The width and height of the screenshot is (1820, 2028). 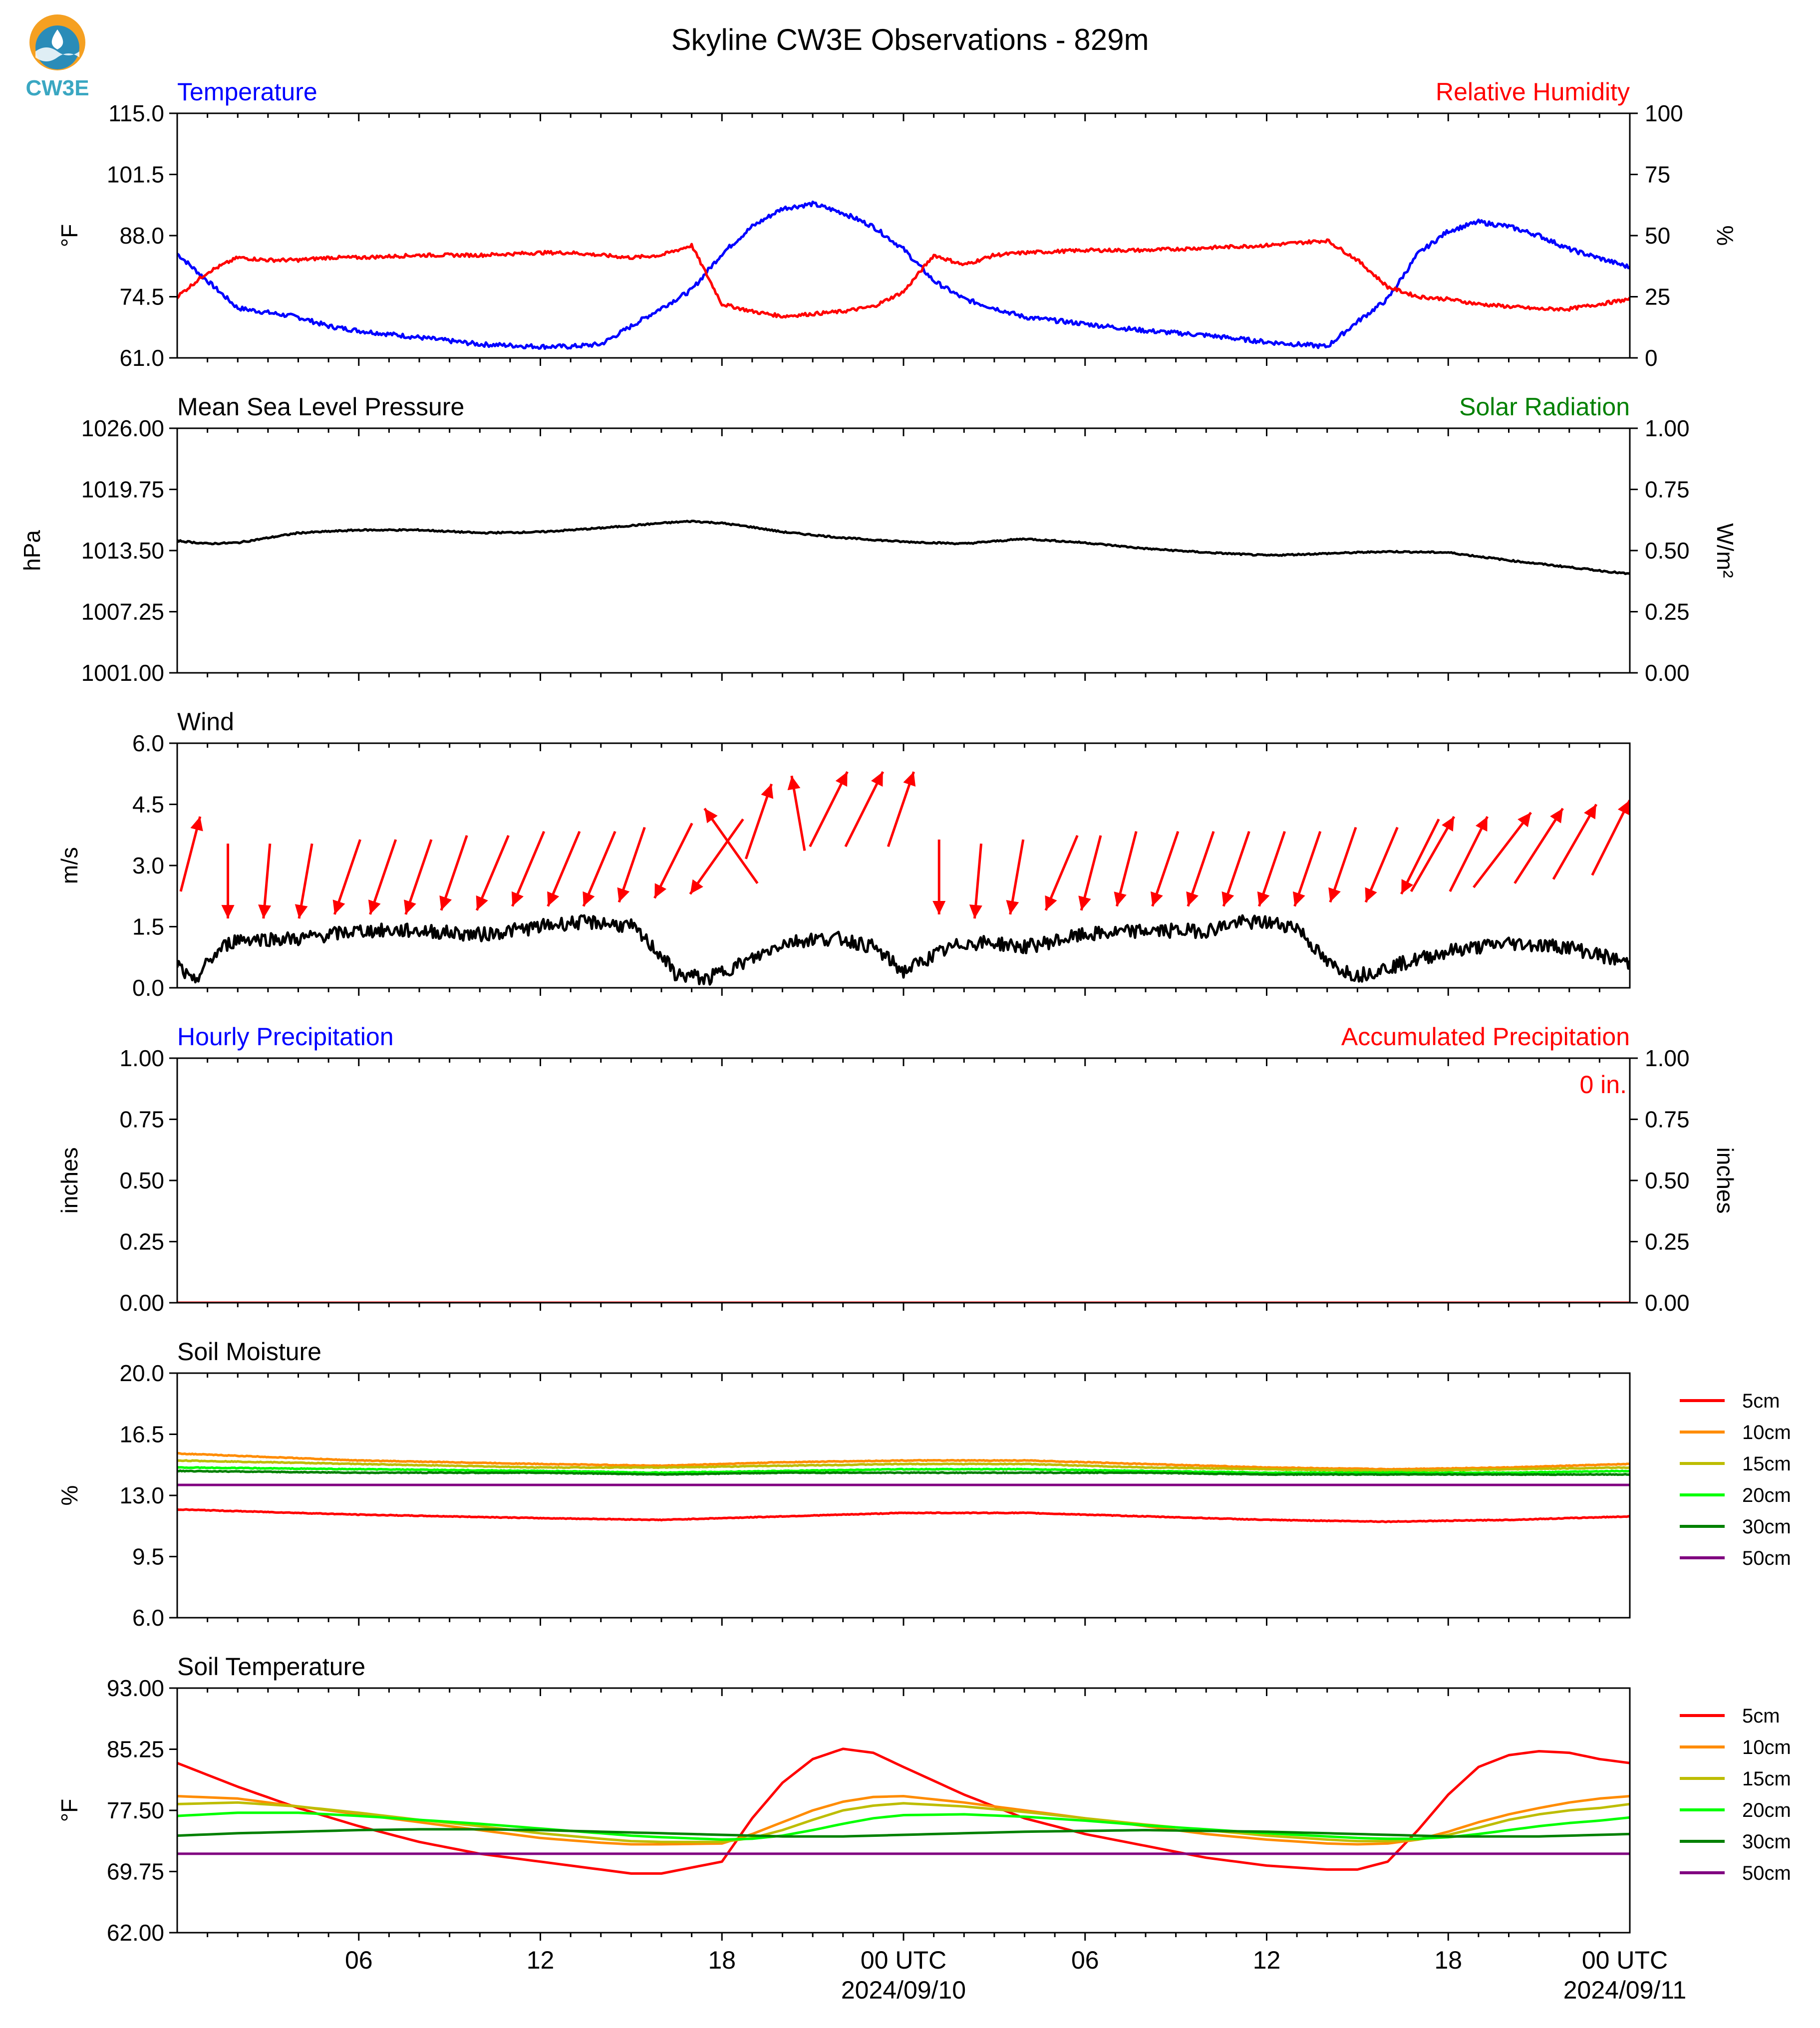 What do you see at coordinates (135, 175) in the screenshot?
I see `y-tick-label: 101.5` at bounding box center [135, 175].